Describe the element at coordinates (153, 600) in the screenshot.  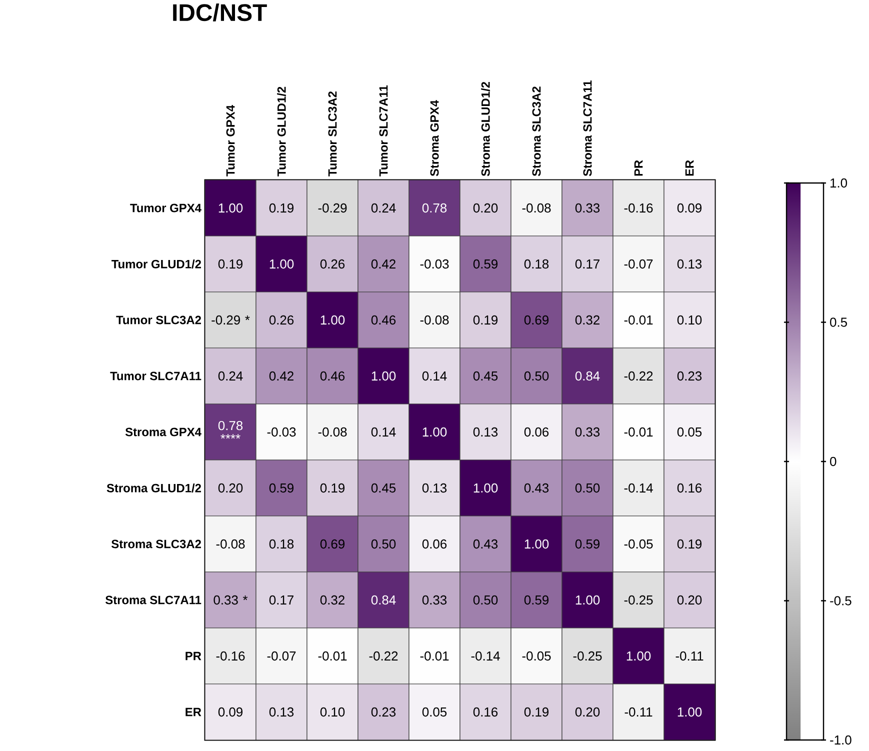
I see `y-tick-label: Stroma SLC7A11` at that location.